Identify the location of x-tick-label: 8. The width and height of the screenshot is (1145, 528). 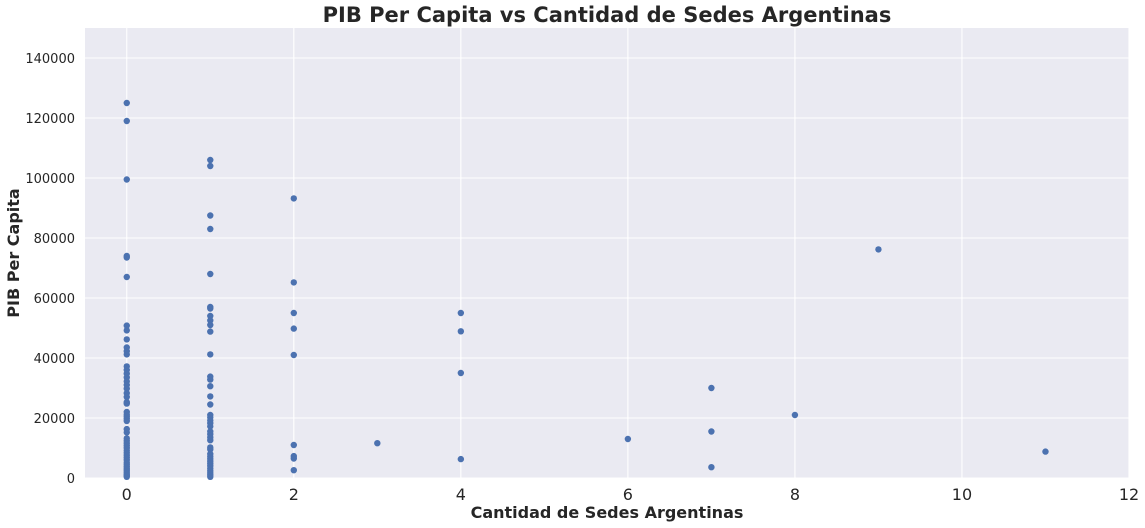
(795, 494).